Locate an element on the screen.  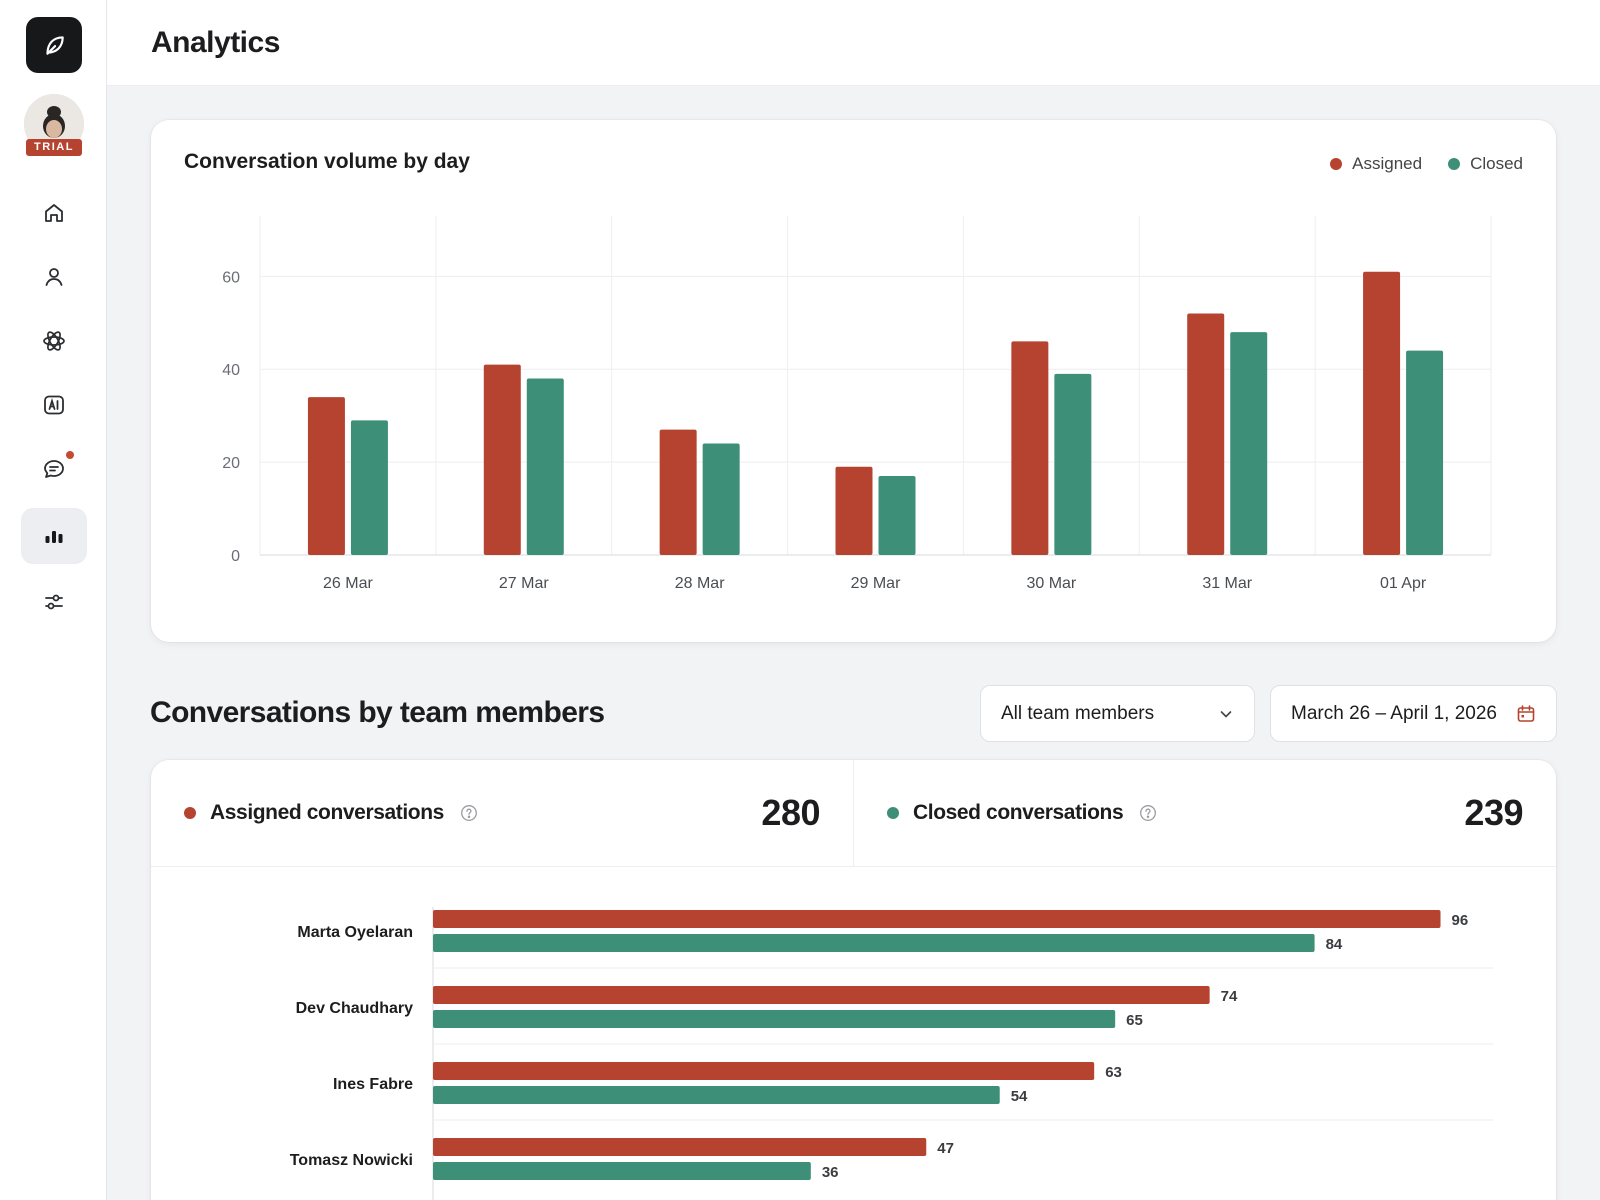
bar-closed-29-mar is located at coordinates (897, 515).